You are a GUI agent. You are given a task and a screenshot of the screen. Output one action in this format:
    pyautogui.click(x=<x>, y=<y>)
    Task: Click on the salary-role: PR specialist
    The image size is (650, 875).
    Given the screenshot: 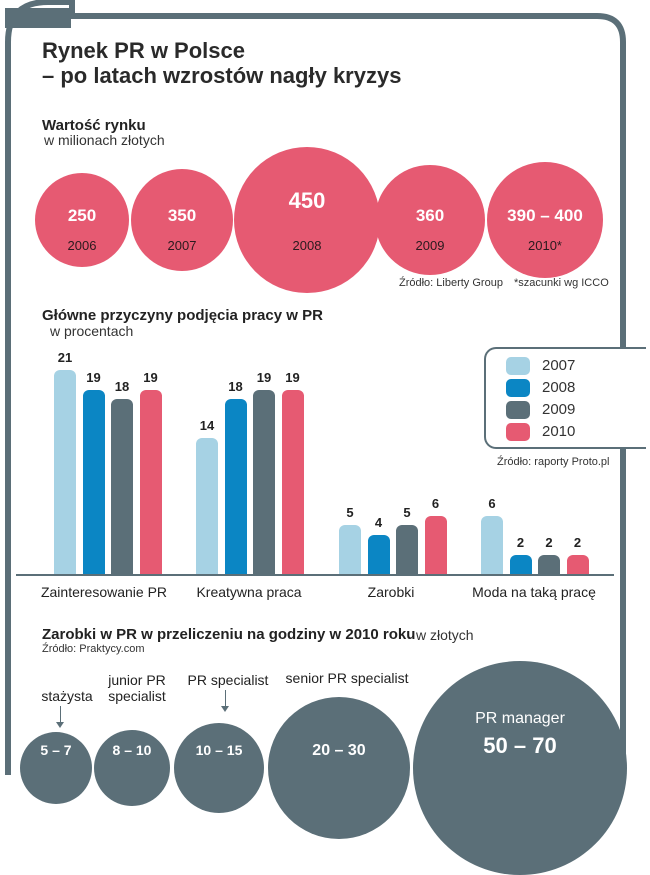 What is the action you would take?
    pyautogui.click(x=228, y=680)
    